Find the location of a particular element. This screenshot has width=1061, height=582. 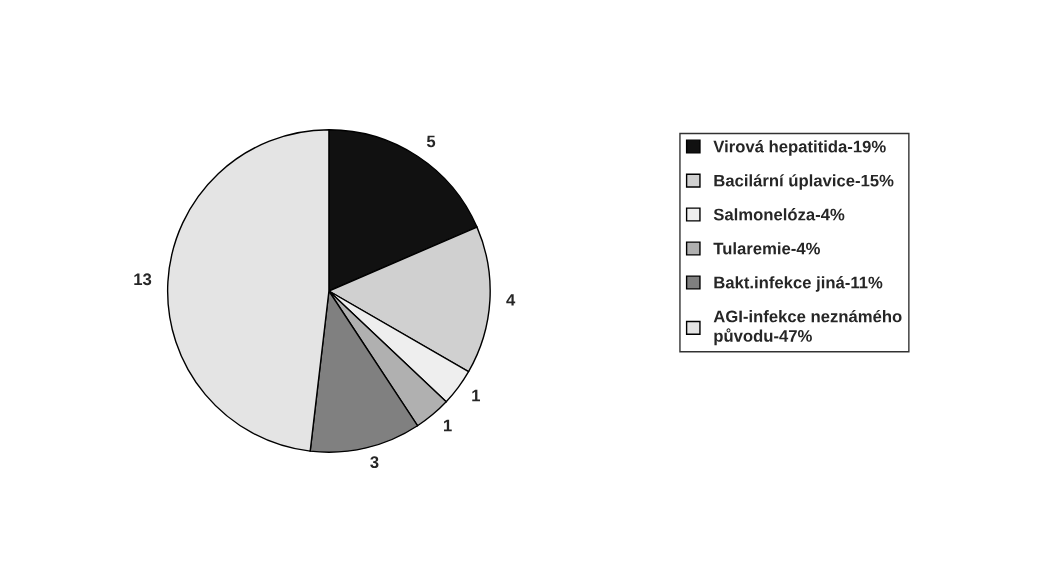

data-label: 13 is located at coordinates (143, 279).